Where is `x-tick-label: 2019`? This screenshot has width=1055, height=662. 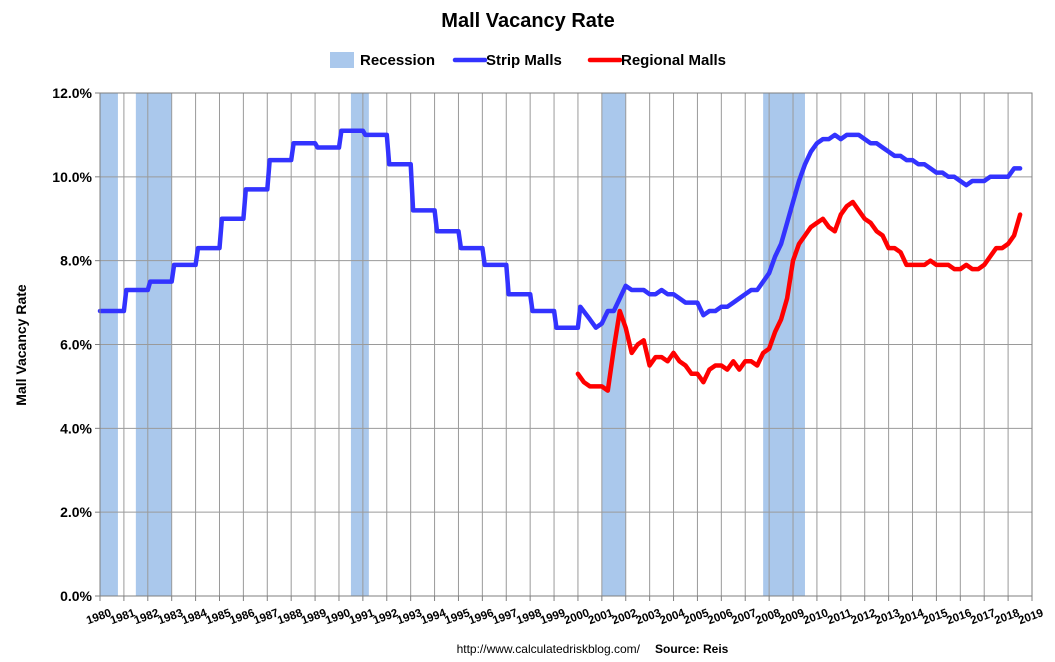
x-tick-label: 2019 is located at coordinates (1031, 617).